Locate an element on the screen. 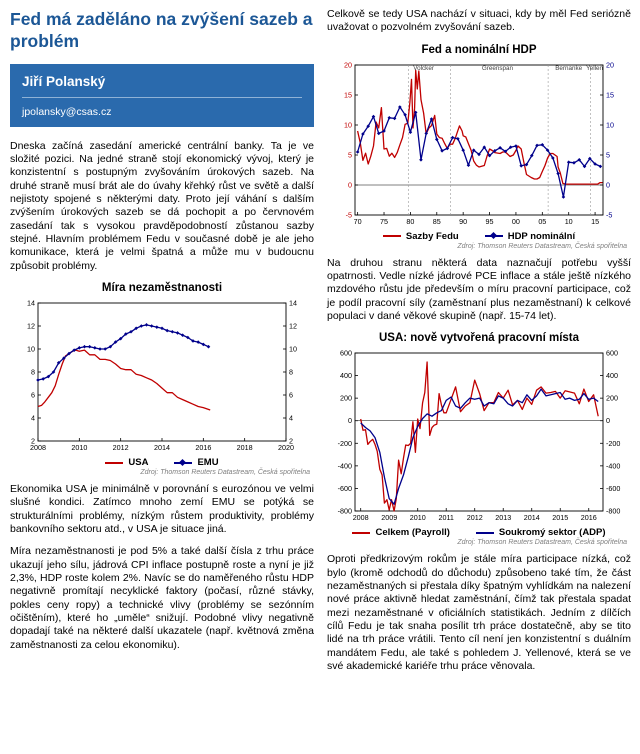  svg-text: 2009 is located at coordinates (389, 517).